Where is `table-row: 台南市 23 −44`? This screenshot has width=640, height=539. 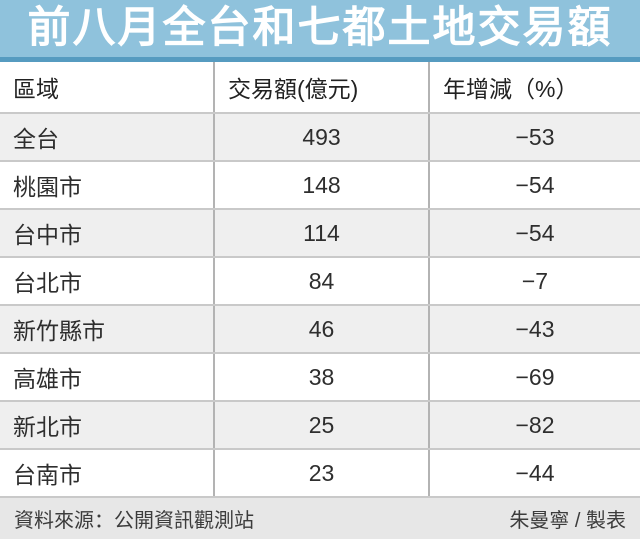 table-row: 台南市 23 −44 is located at coordinates (320, 472).